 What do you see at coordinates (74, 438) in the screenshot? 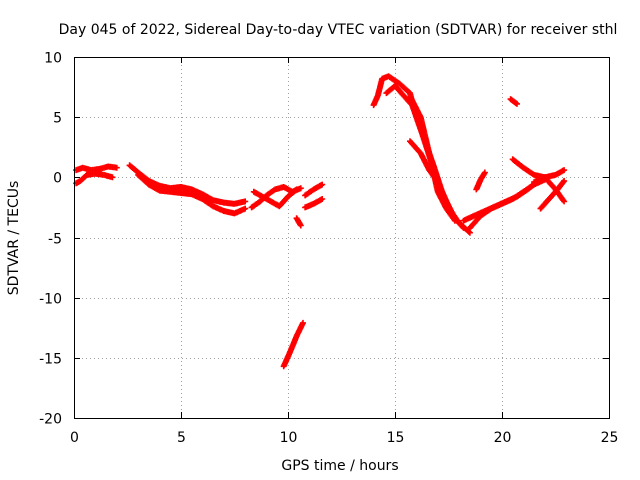
I see `x-tick-label: 0` at bounding box center [74, 438].